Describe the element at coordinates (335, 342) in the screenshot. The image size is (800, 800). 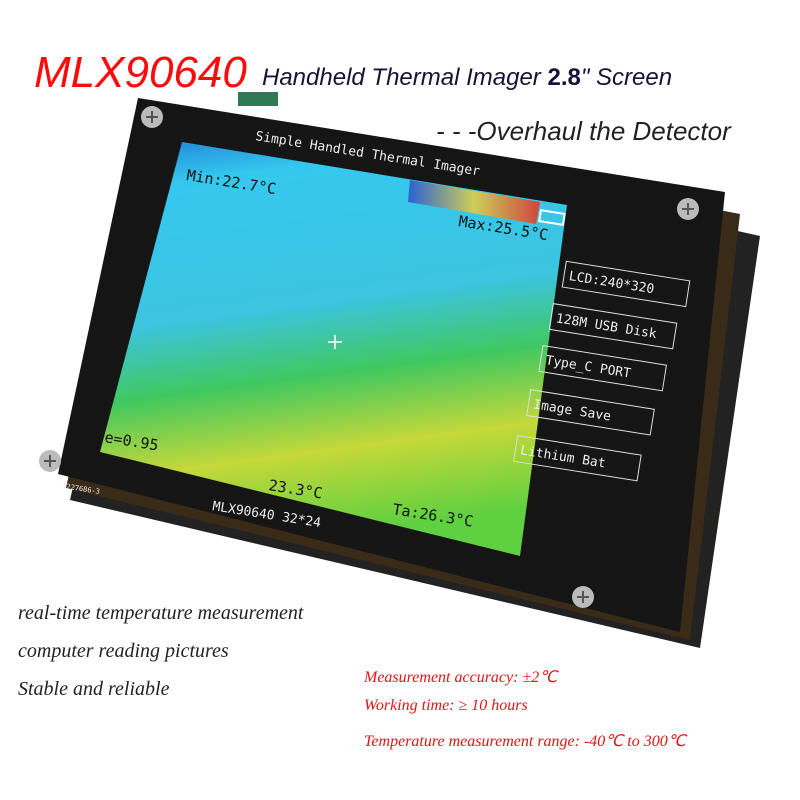
I see `crosshair-icon` at that location.